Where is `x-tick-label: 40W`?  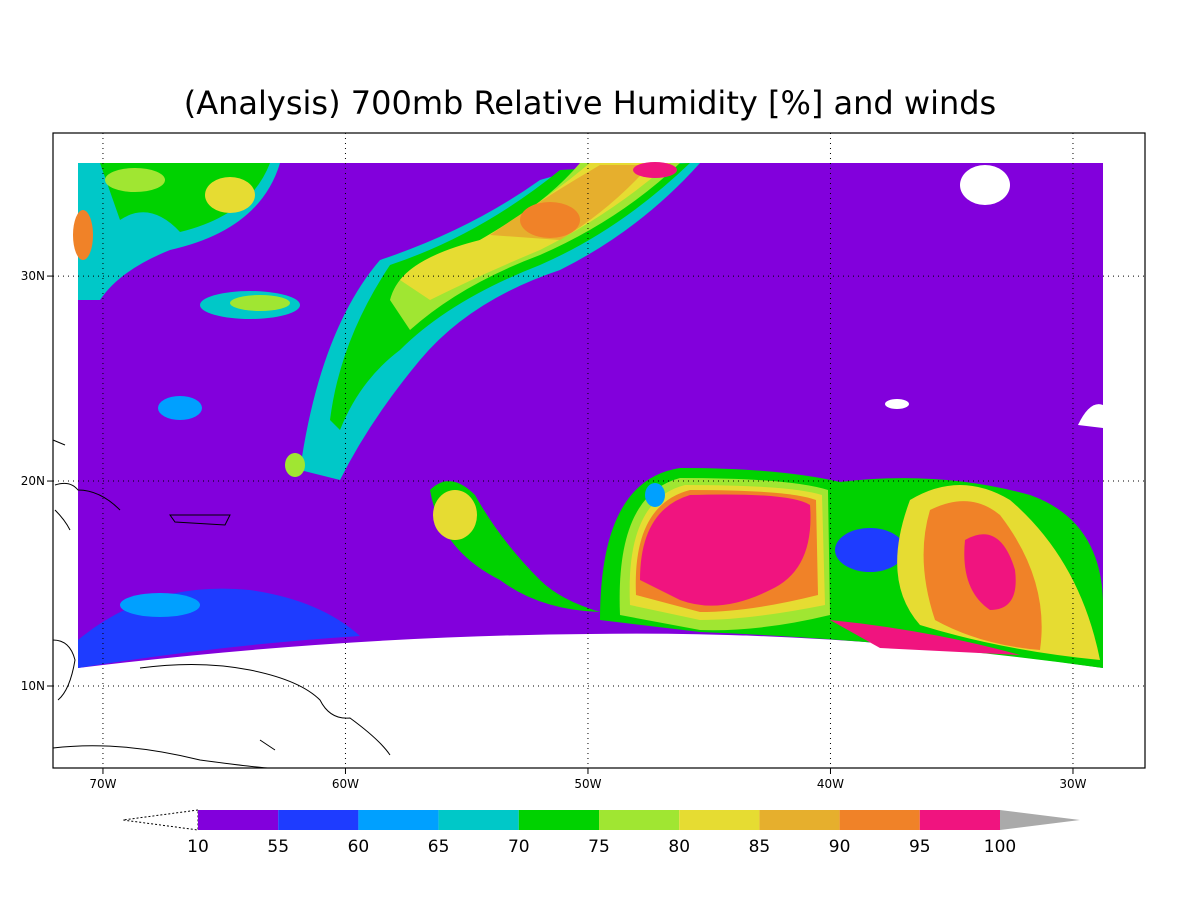
x-tick-label: 40W is located at coordinates (830, 784).